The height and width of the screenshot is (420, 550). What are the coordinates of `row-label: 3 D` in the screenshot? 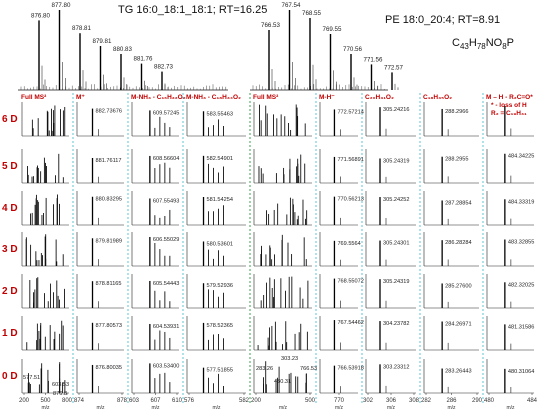 It's located at (10, 249).